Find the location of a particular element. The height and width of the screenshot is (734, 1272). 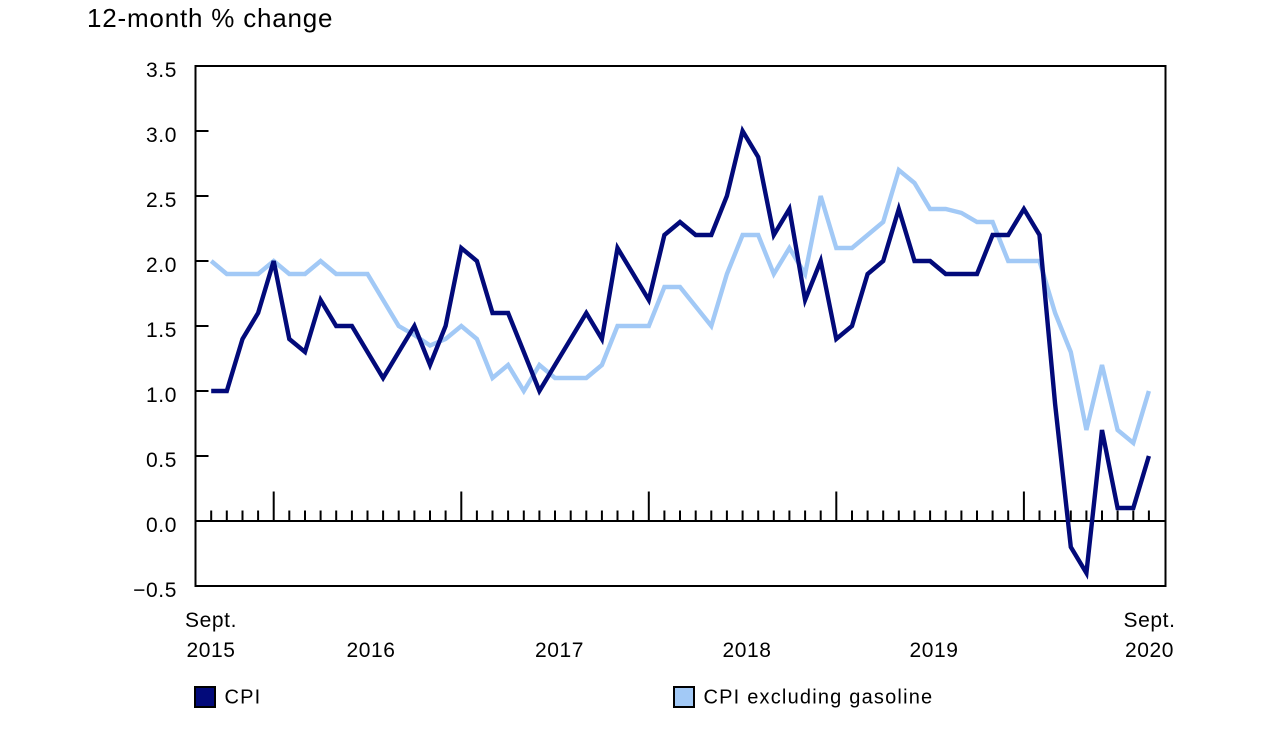

svg-text: 1.0 is located at coordinates (161, 395).